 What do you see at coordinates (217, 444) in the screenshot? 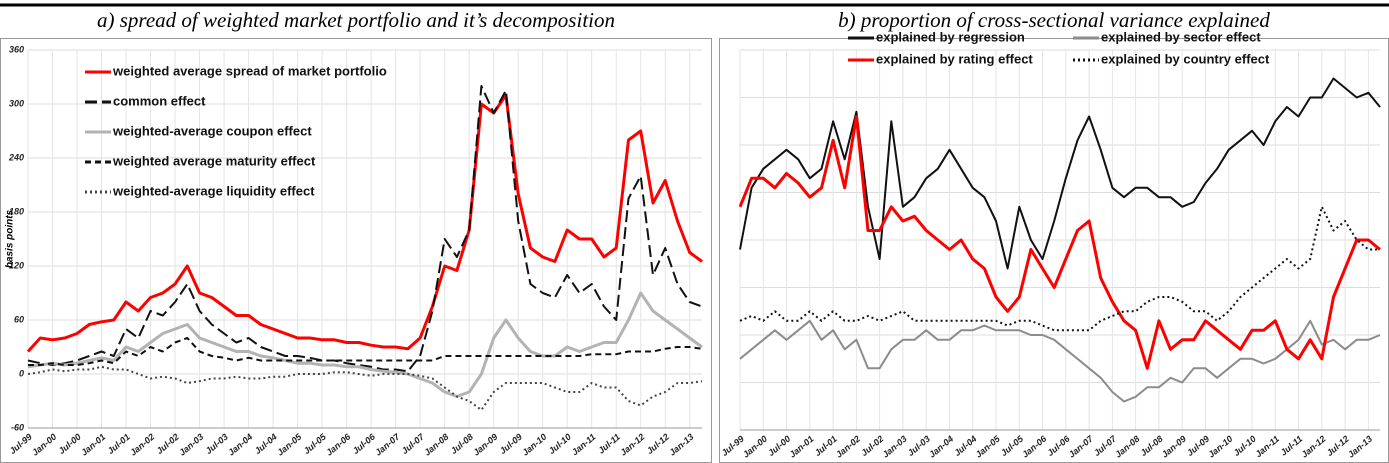
I see `x-tick-label: Jul-03` at bounding box center [217, 444].